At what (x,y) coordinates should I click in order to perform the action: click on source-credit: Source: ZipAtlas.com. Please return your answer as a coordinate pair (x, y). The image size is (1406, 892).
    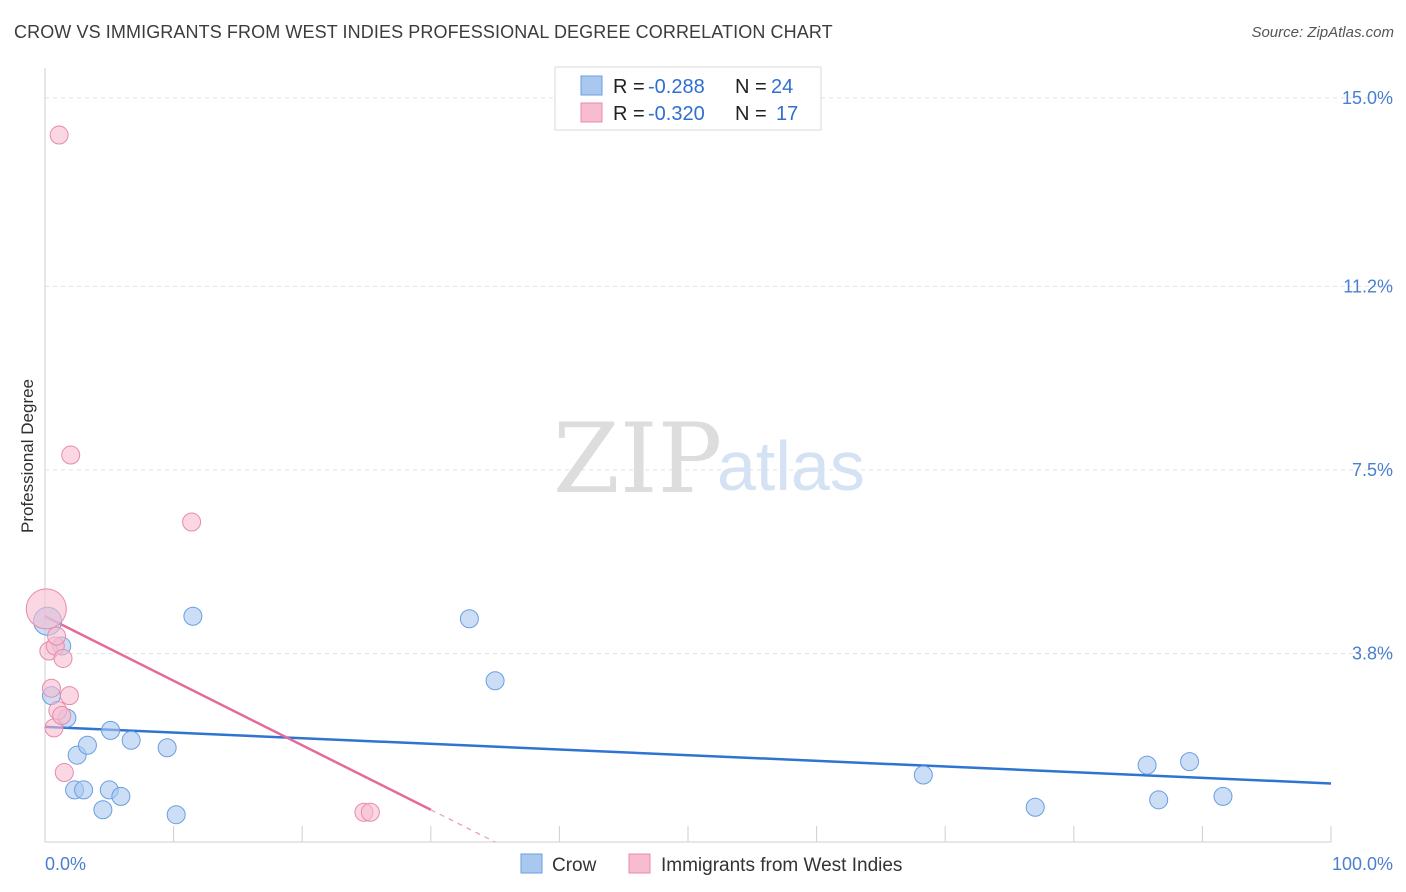
    Looking at the image, I should click on (1322, 32).